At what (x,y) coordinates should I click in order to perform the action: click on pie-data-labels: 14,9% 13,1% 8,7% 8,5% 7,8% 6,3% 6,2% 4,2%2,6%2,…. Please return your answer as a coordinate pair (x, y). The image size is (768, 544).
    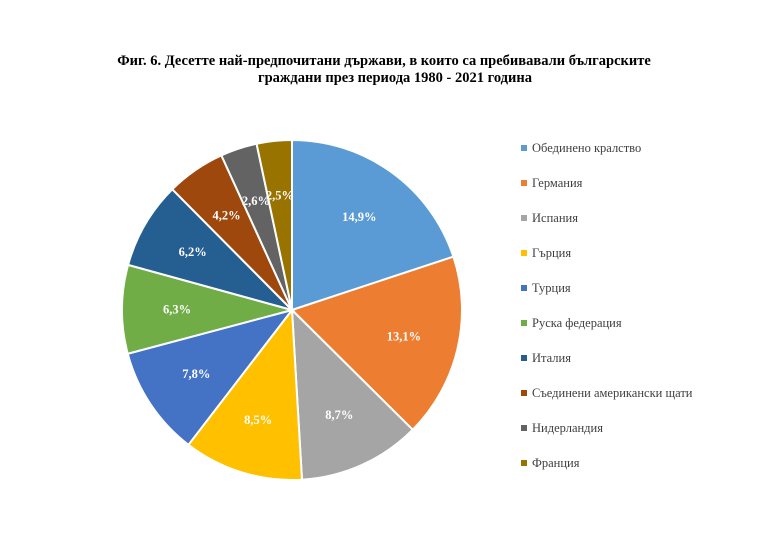
    Looking at the image, I should click on (292, 308).